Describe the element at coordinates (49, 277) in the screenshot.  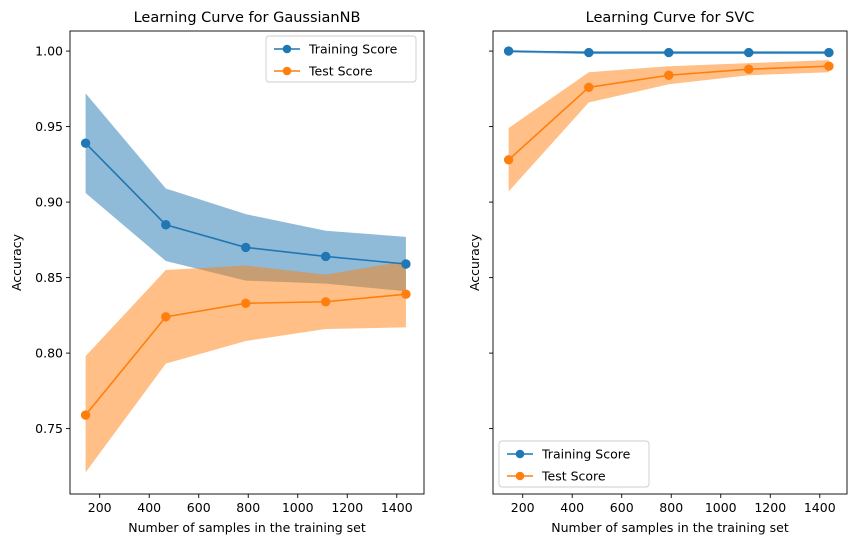
I see `y-tick-label: 0.85` at that location.